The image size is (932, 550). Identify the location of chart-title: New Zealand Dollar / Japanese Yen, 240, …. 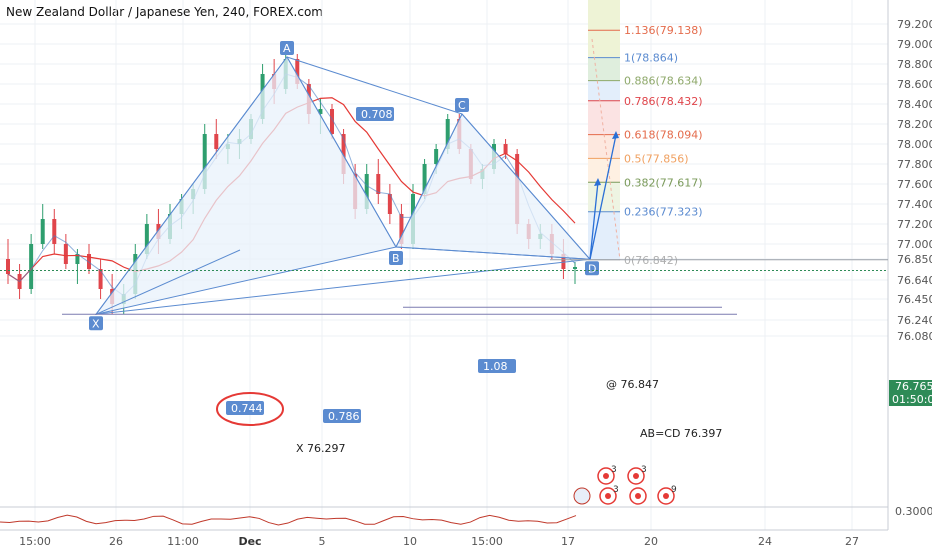
(164, 12).